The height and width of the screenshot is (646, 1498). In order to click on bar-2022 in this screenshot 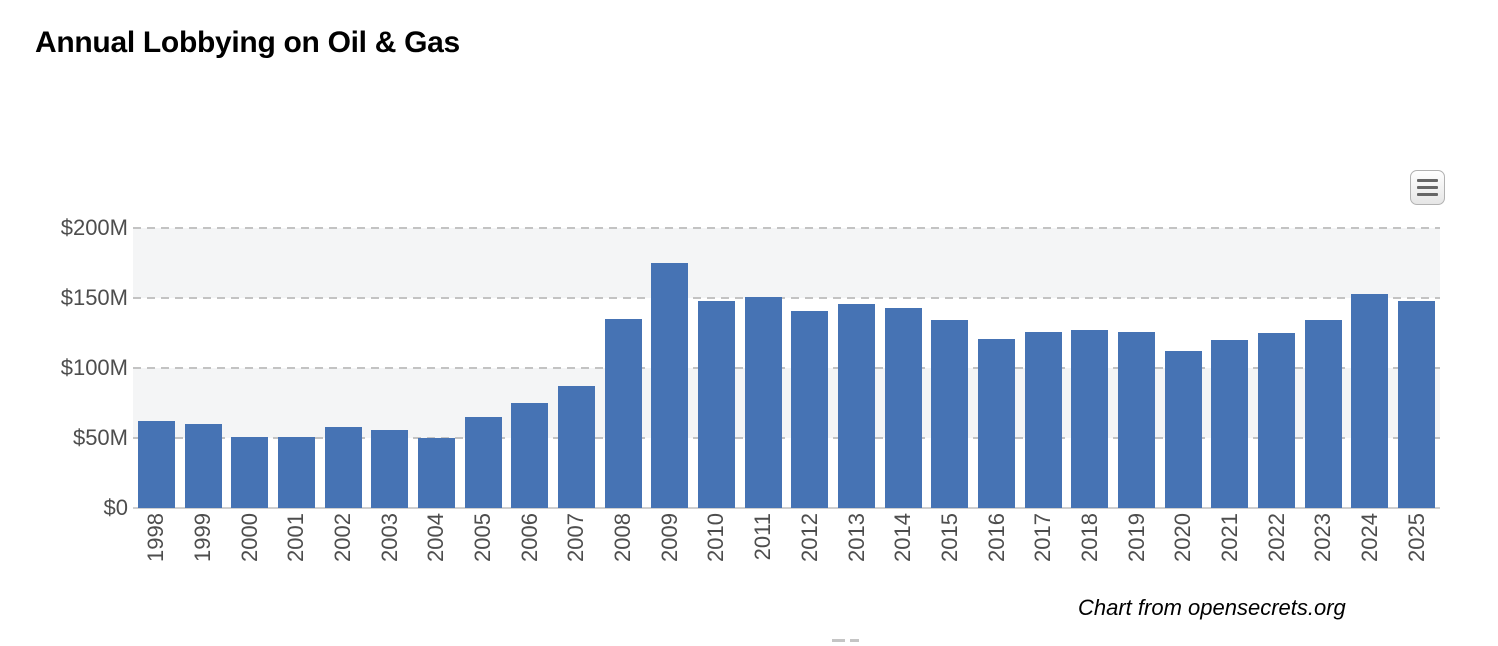, I will do `click(1277, 420)`.